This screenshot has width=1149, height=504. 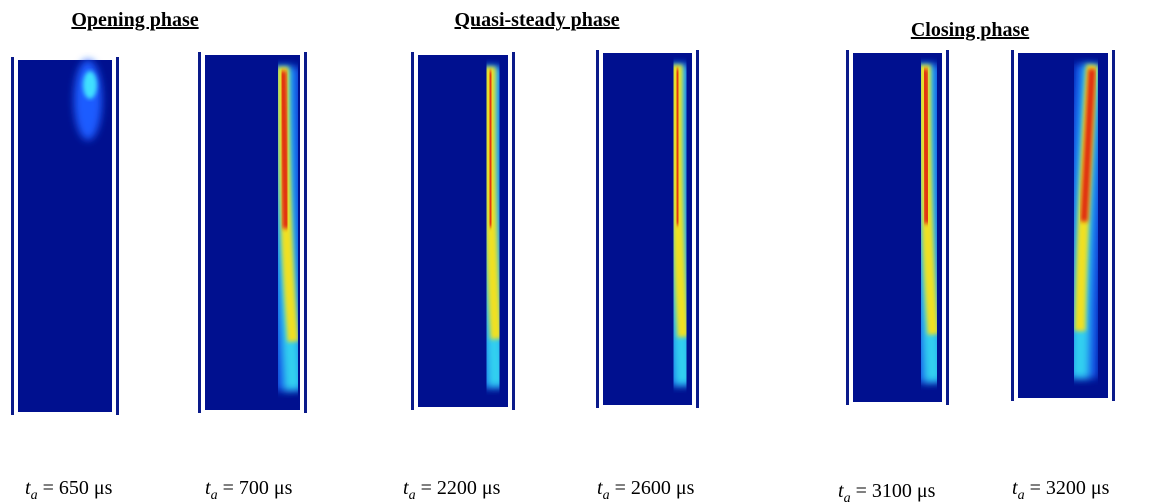 I want to click on time-label: ta = 2600 μs, so click(x=646, y=490).